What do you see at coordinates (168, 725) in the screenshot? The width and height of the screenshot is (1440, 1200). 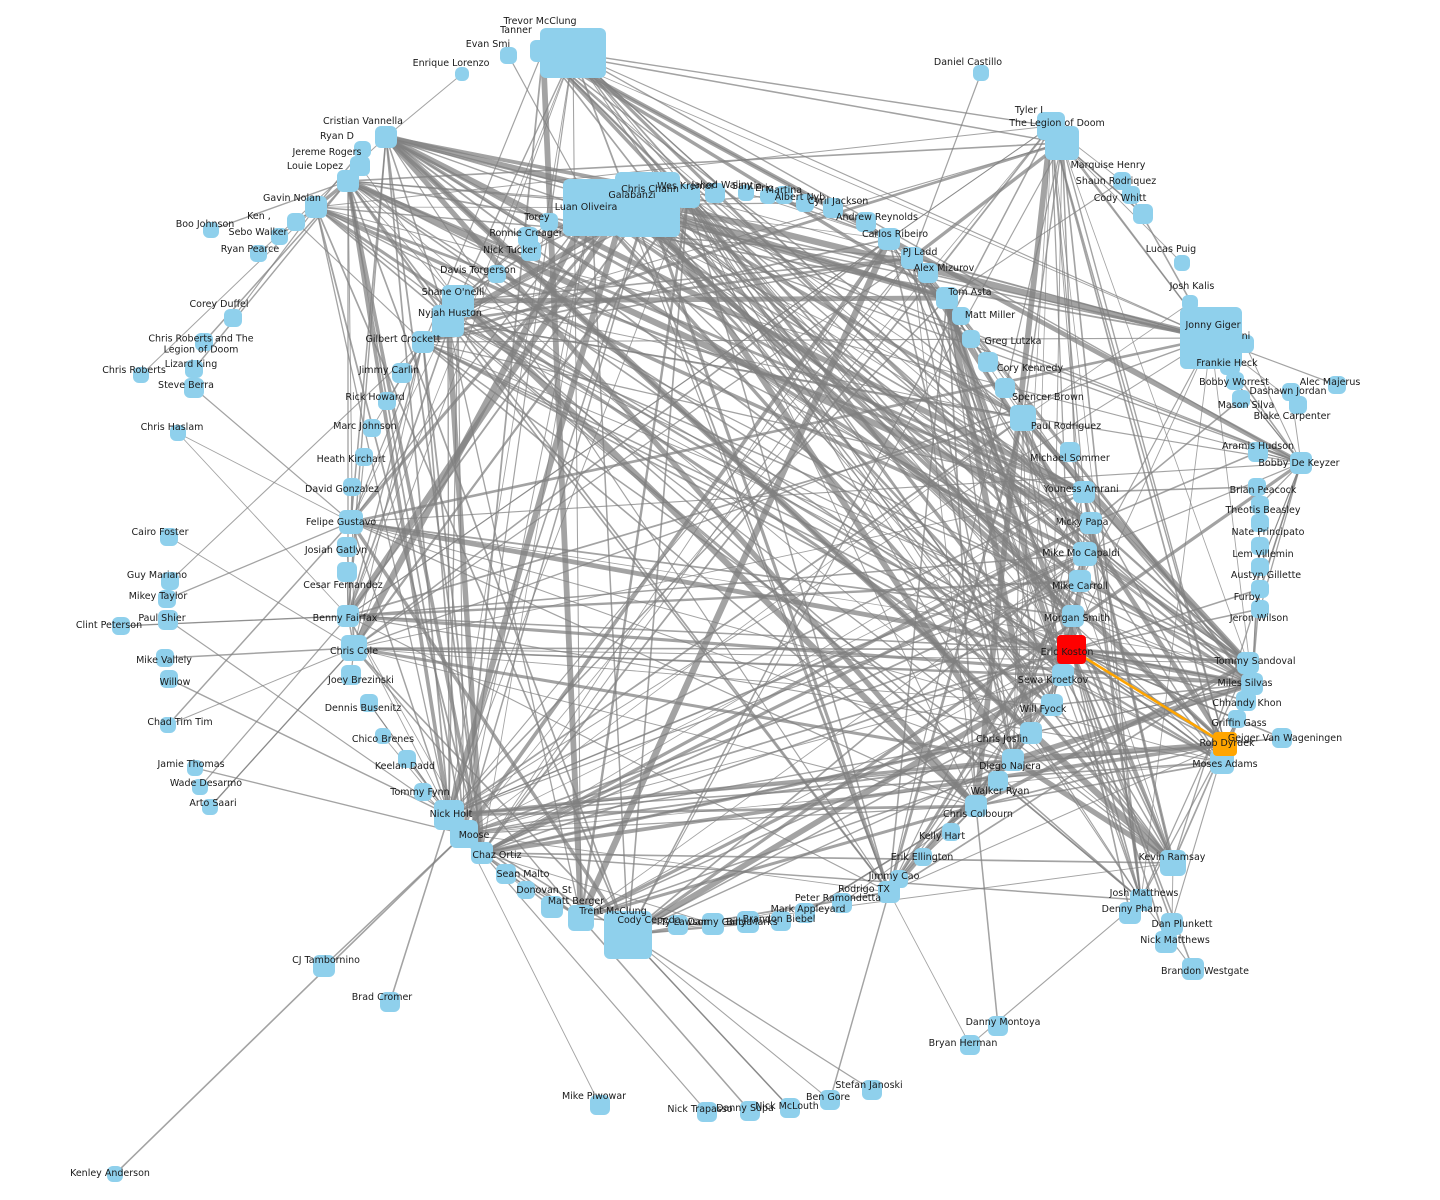 I see `graph-node-chad-tim-tim` at bounding box center [168, 725].